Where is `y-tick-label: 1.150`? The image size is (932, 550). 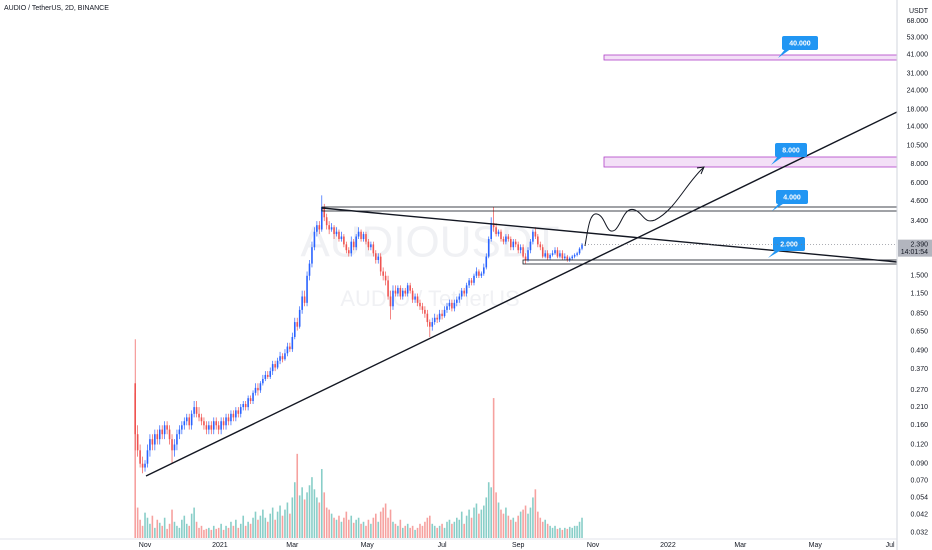 y-tick-label: 1.150 is located at coordinates (919, 293).